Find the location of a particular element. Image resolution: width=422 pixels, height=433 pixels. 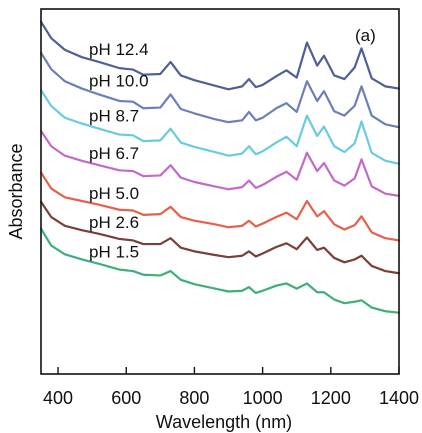

series-label-ph-12-4: pH 12.4 is located at coordinates (119, 49).